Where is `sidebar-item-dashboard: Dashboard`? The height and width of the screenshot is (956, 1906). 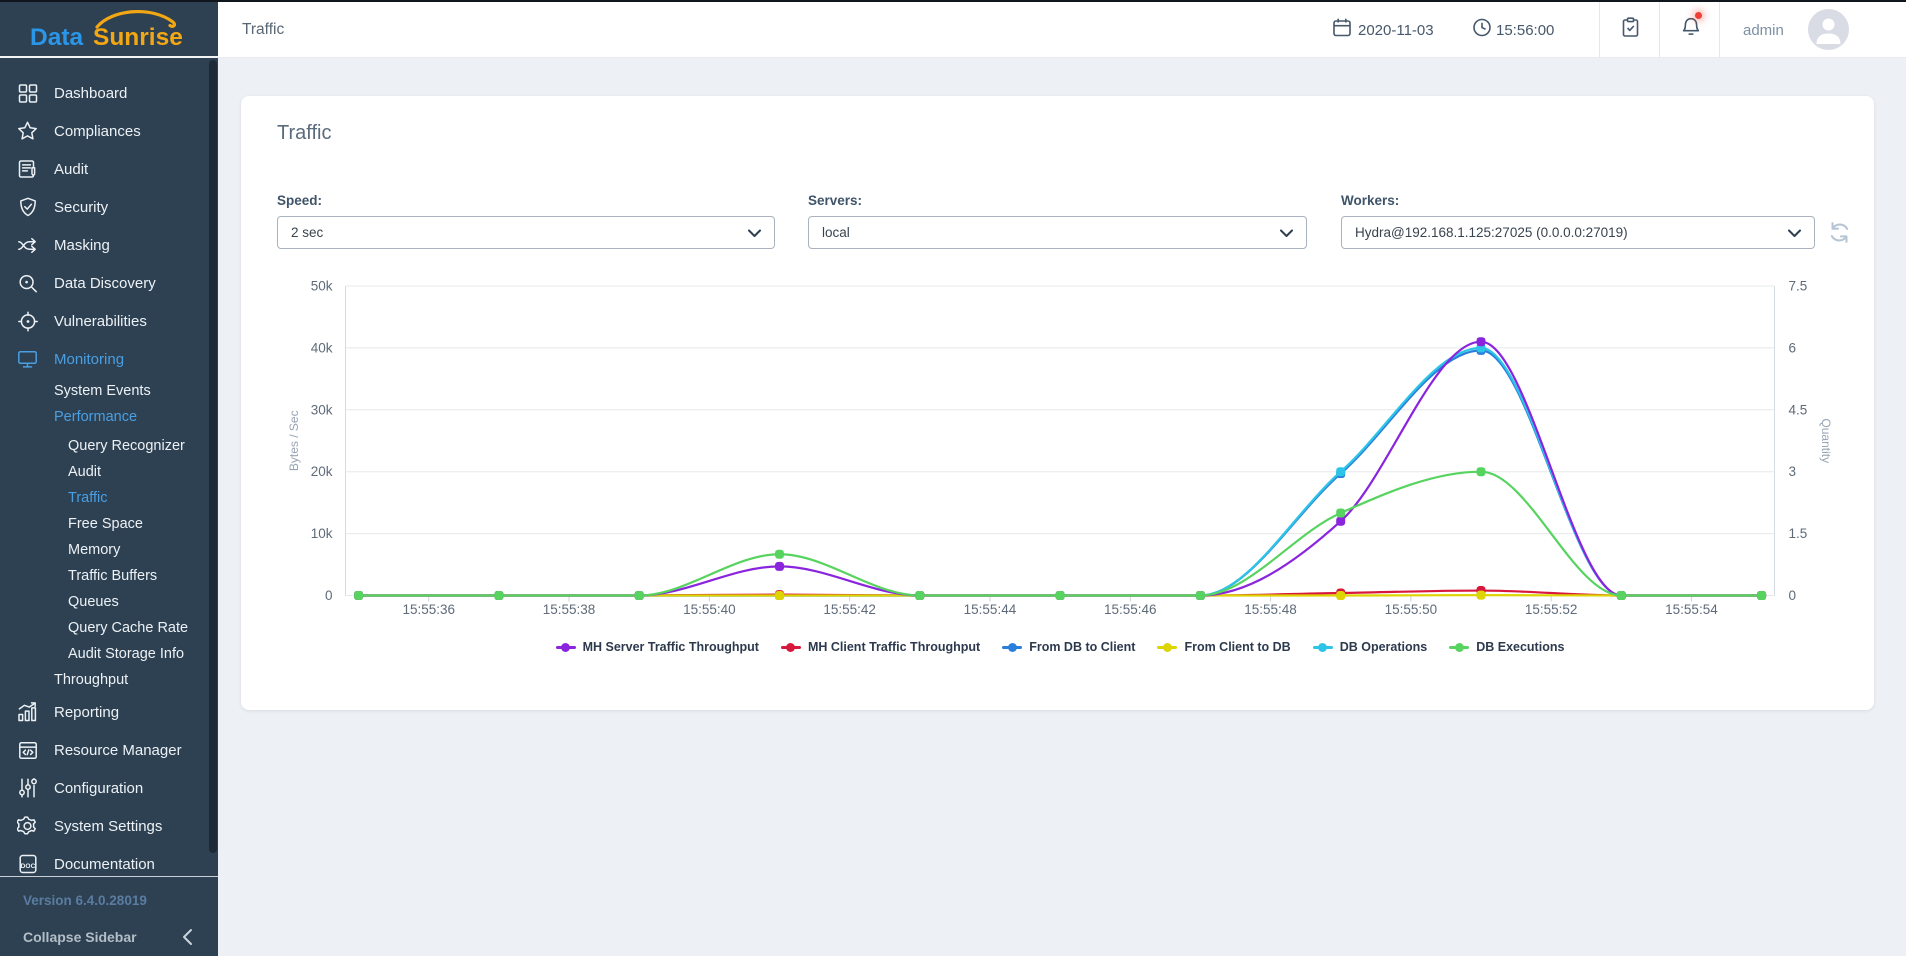 sidebar-item-dashboard: Dashboard is located at coordinates (109, 93).